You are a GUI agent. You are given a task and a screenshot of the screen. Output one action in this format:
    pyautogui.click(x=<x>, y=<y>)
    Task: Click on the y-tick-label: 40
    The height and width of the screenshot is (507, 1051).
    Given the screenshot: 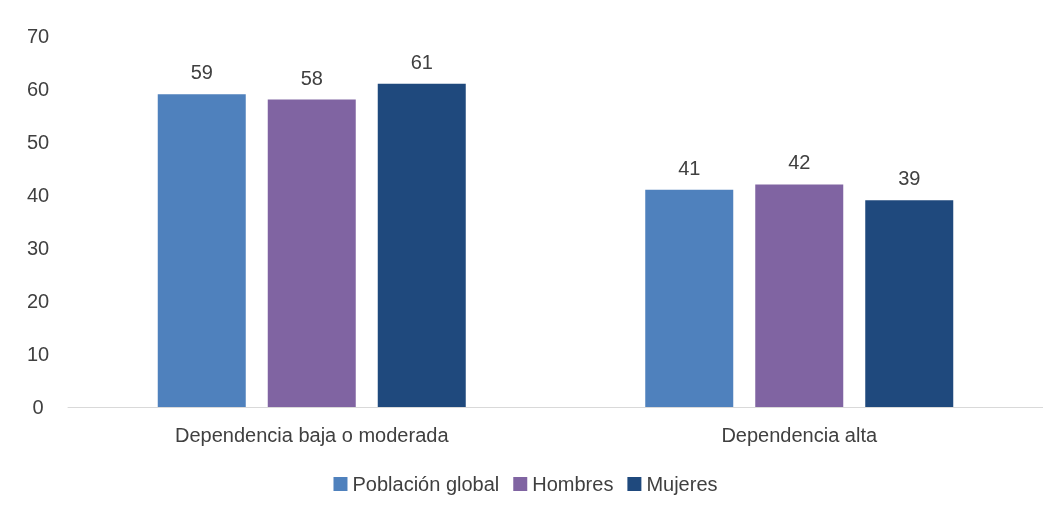 What is the action you would take?
    pyautogui.click(x=38, y=195)
    